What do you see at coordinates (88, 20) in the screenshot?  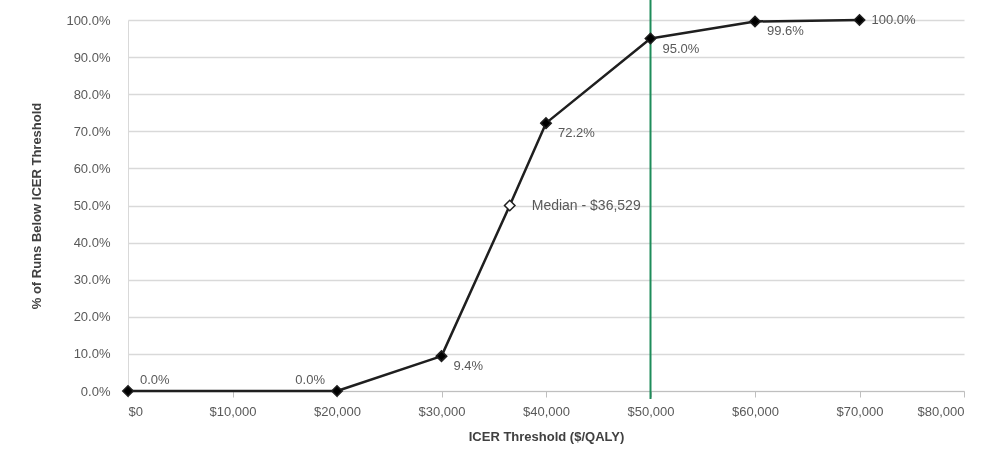 I see `y-tick-label: 100.0%` at bounding box center [88, 20].